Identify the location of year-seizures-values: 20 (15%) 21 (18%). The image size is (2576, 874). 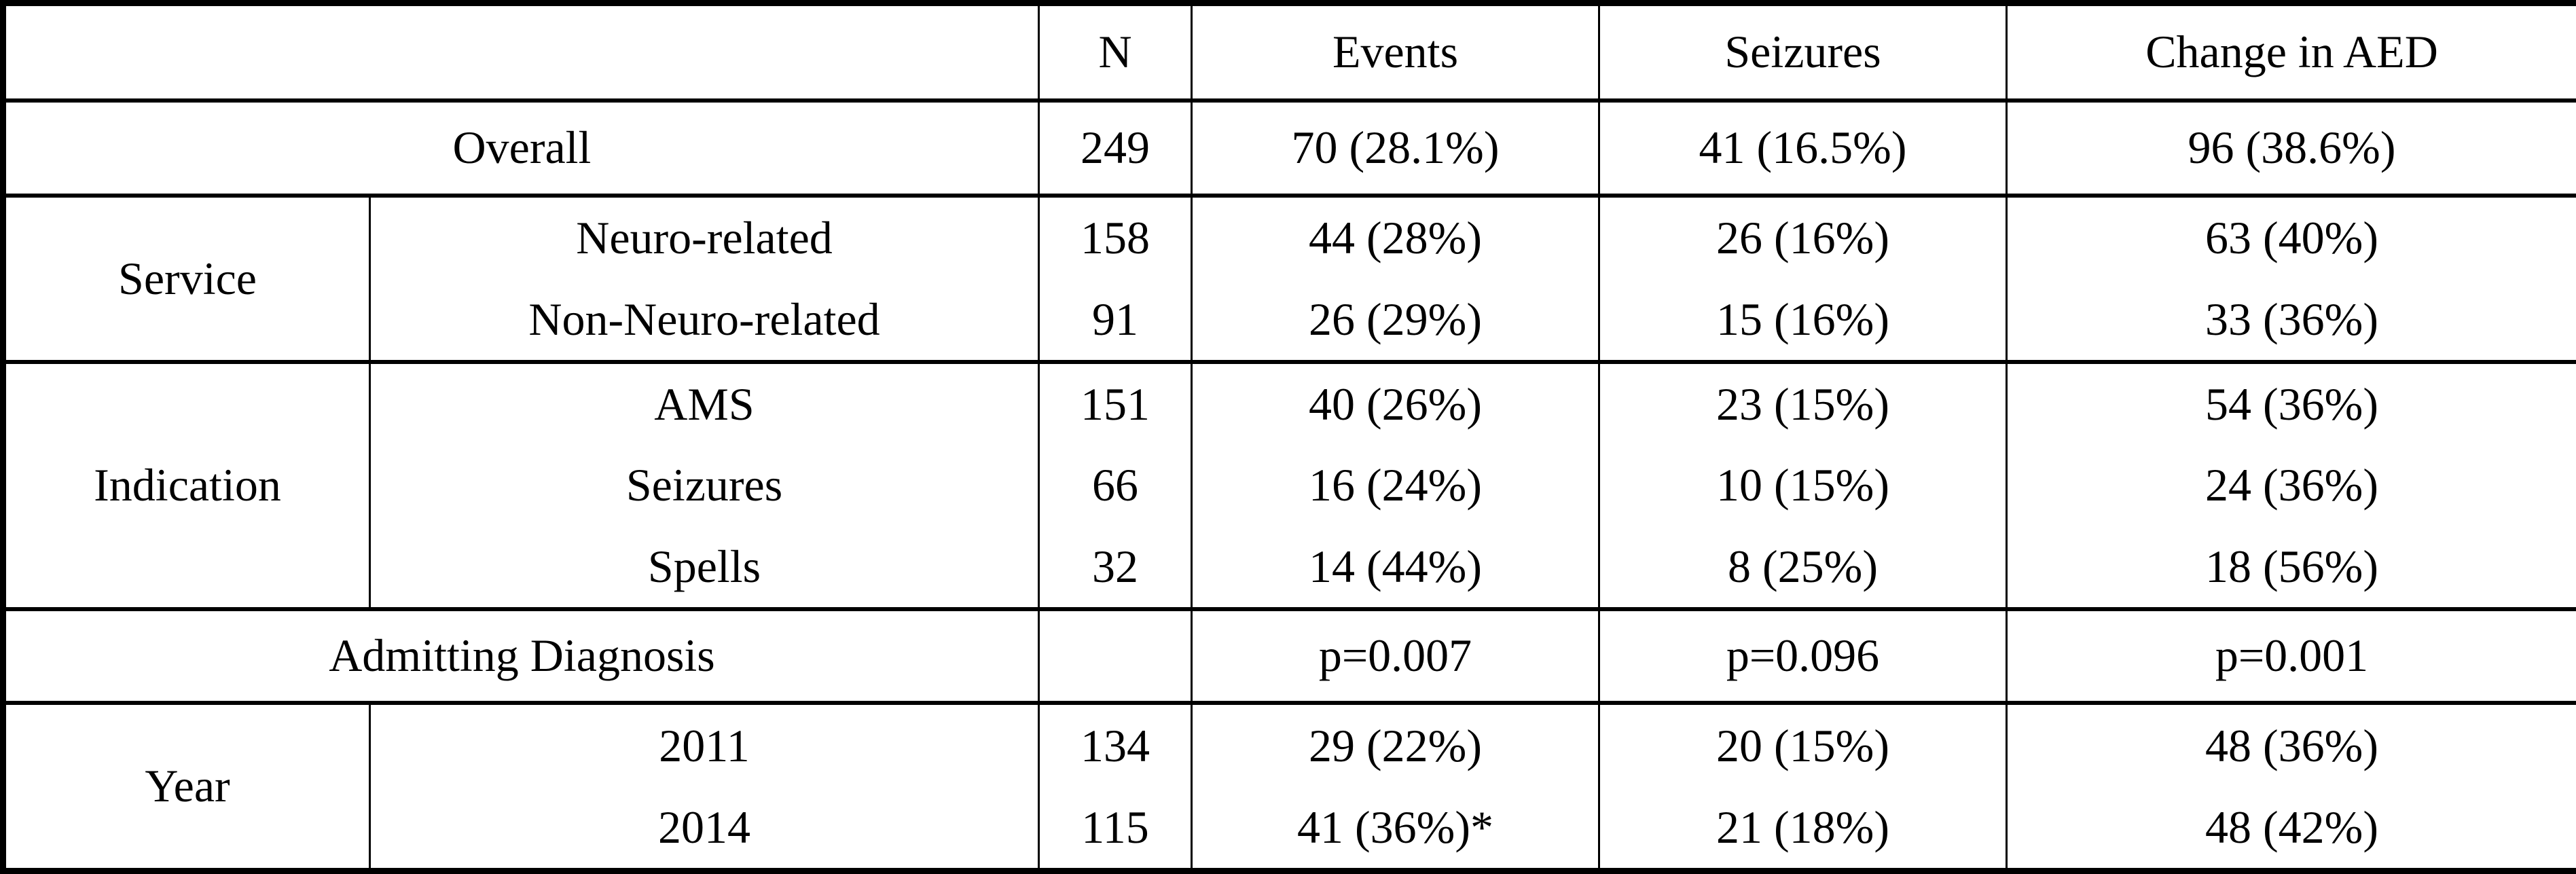
(1803, 787).